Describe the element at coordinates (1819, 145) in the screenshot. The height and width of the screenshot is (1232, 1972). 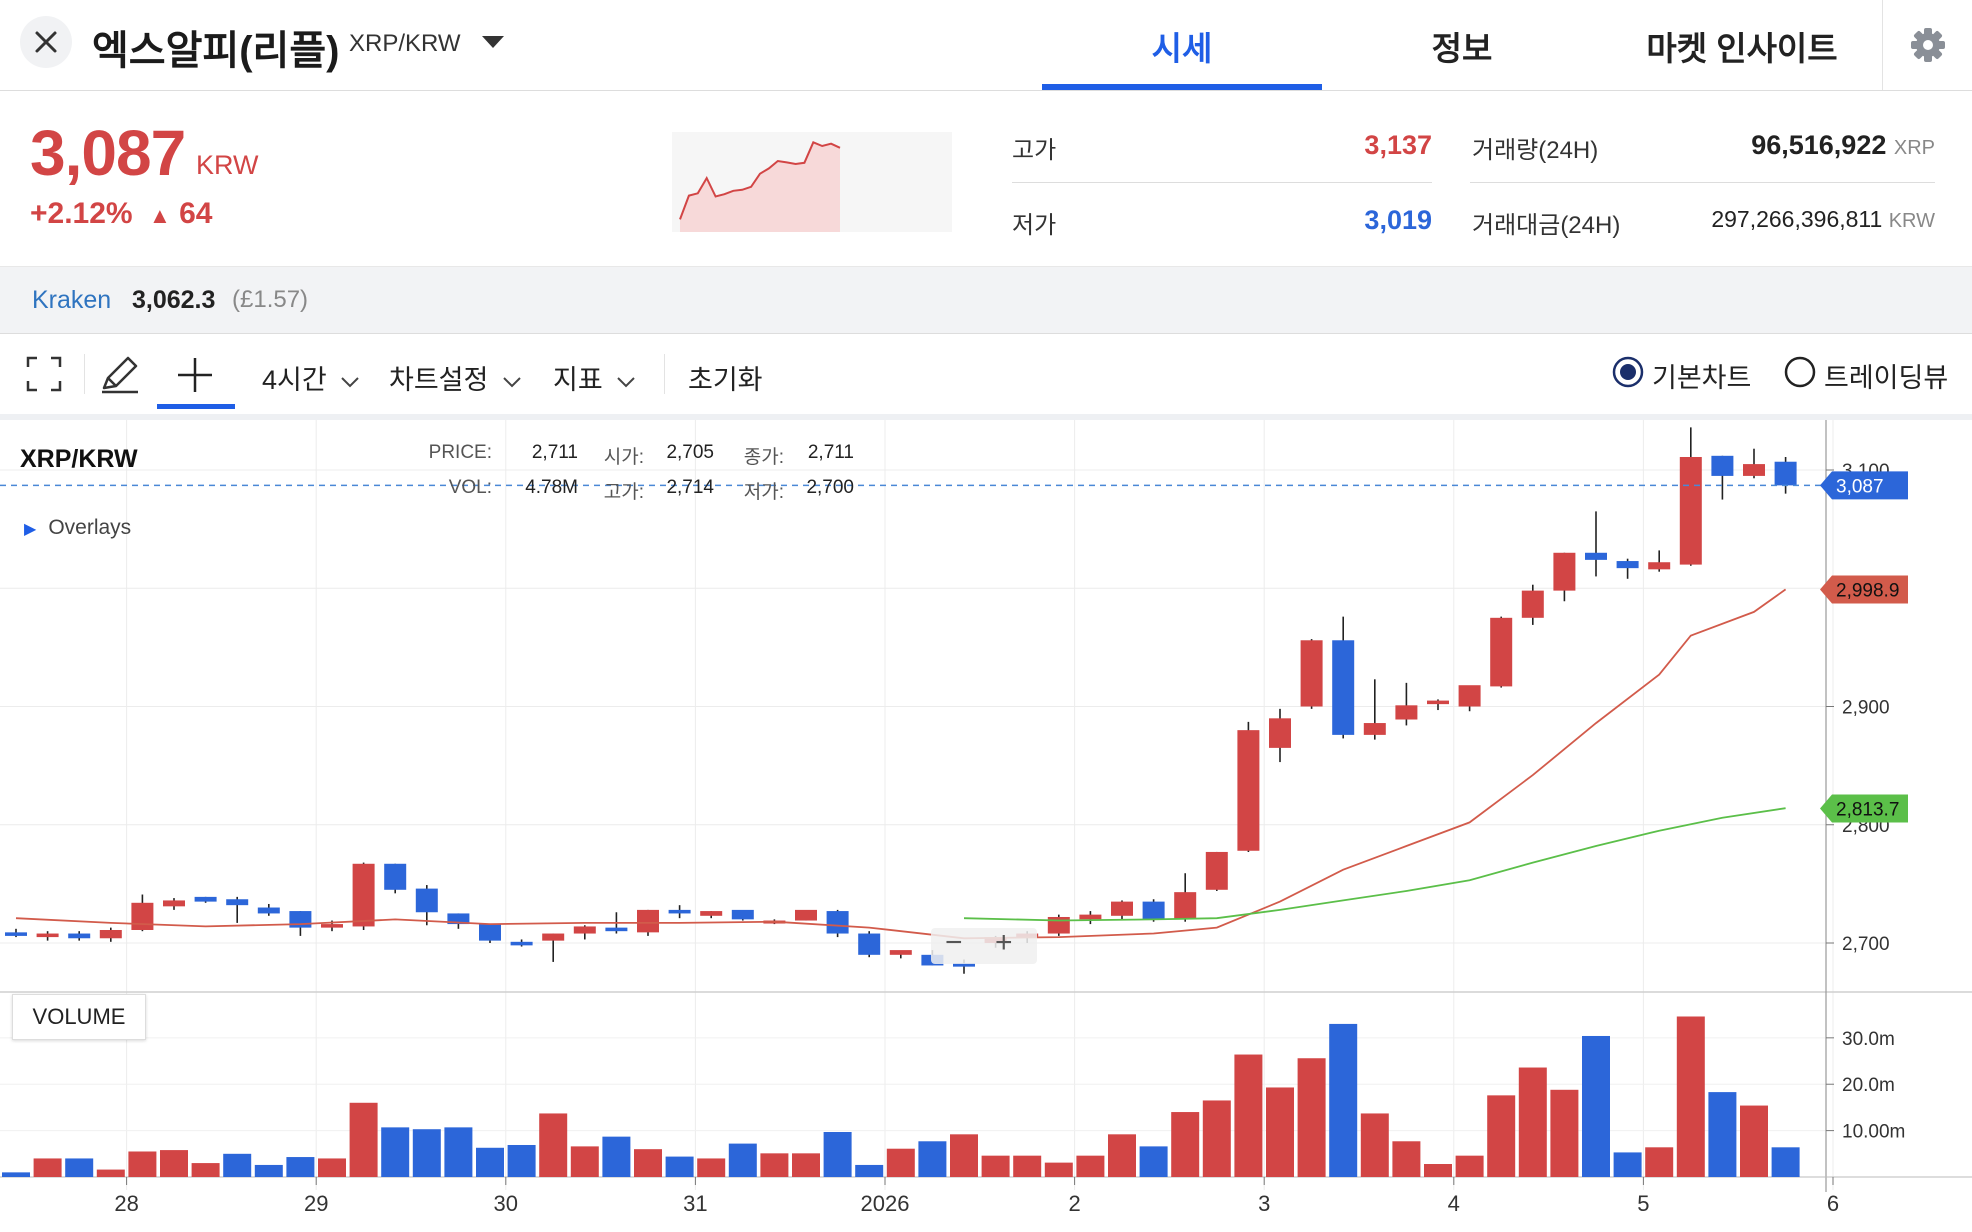
I see `volume-24h-value: 96,516,922` at that location.